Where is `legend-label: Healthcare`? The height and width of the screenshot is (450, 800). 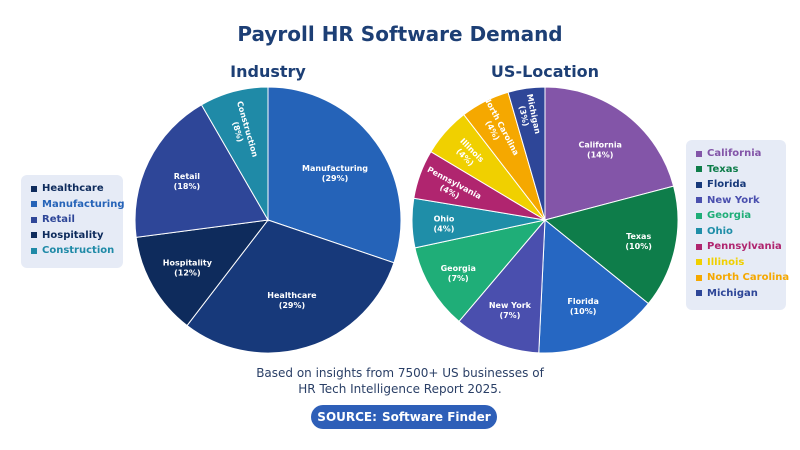
legend-label: Healthcare is located at coordinates (73, 189).